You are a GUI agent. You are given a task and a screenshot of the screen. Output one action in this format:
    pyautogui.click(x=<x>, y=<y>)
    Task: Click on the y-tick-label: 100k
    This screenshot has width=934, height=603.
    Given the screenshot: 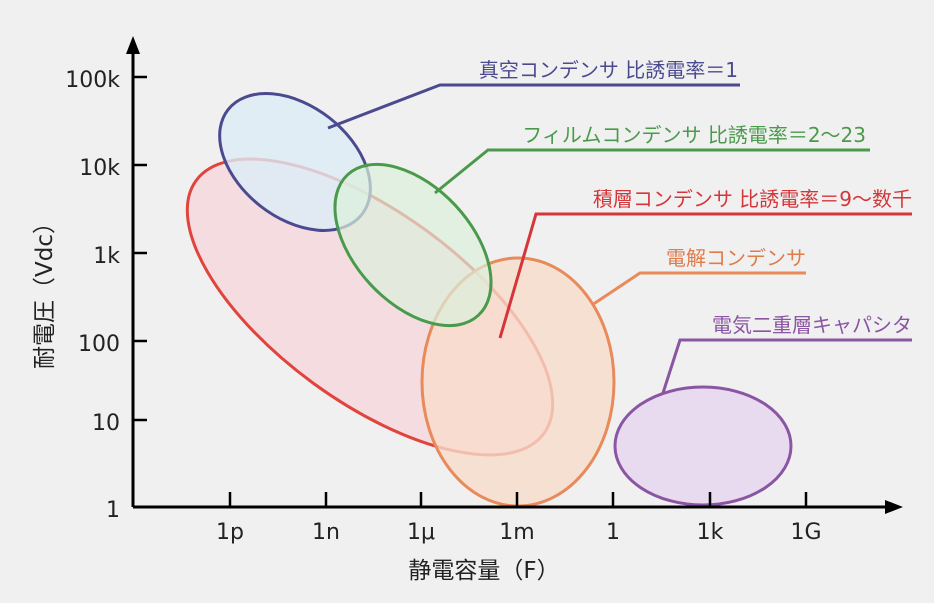 What is the action you would take?
    pyautogui.click(x=92, y=80)
    